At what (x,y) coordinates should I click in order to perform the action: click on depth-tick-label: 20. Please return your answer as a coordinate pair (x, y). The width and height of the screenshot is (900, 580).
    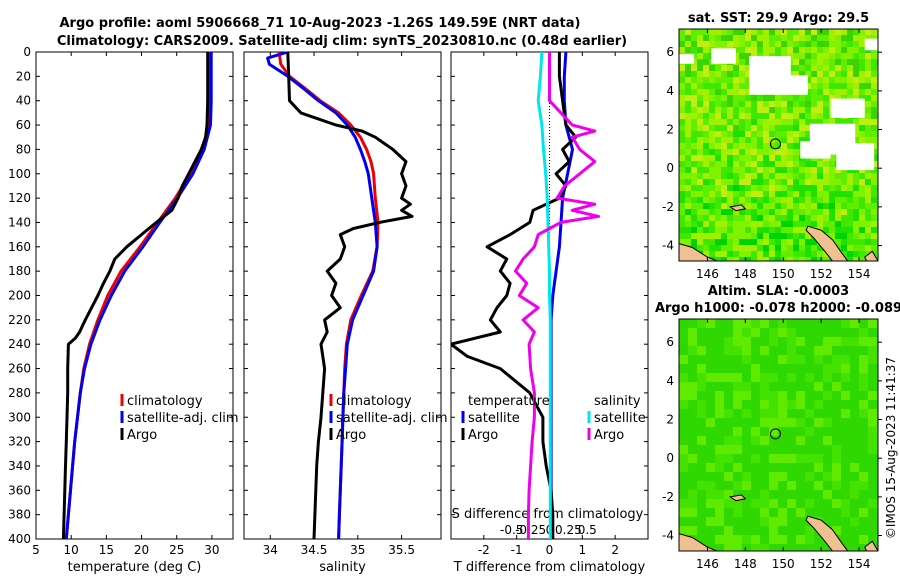
    Looking at the image, I should click on (23, 76).